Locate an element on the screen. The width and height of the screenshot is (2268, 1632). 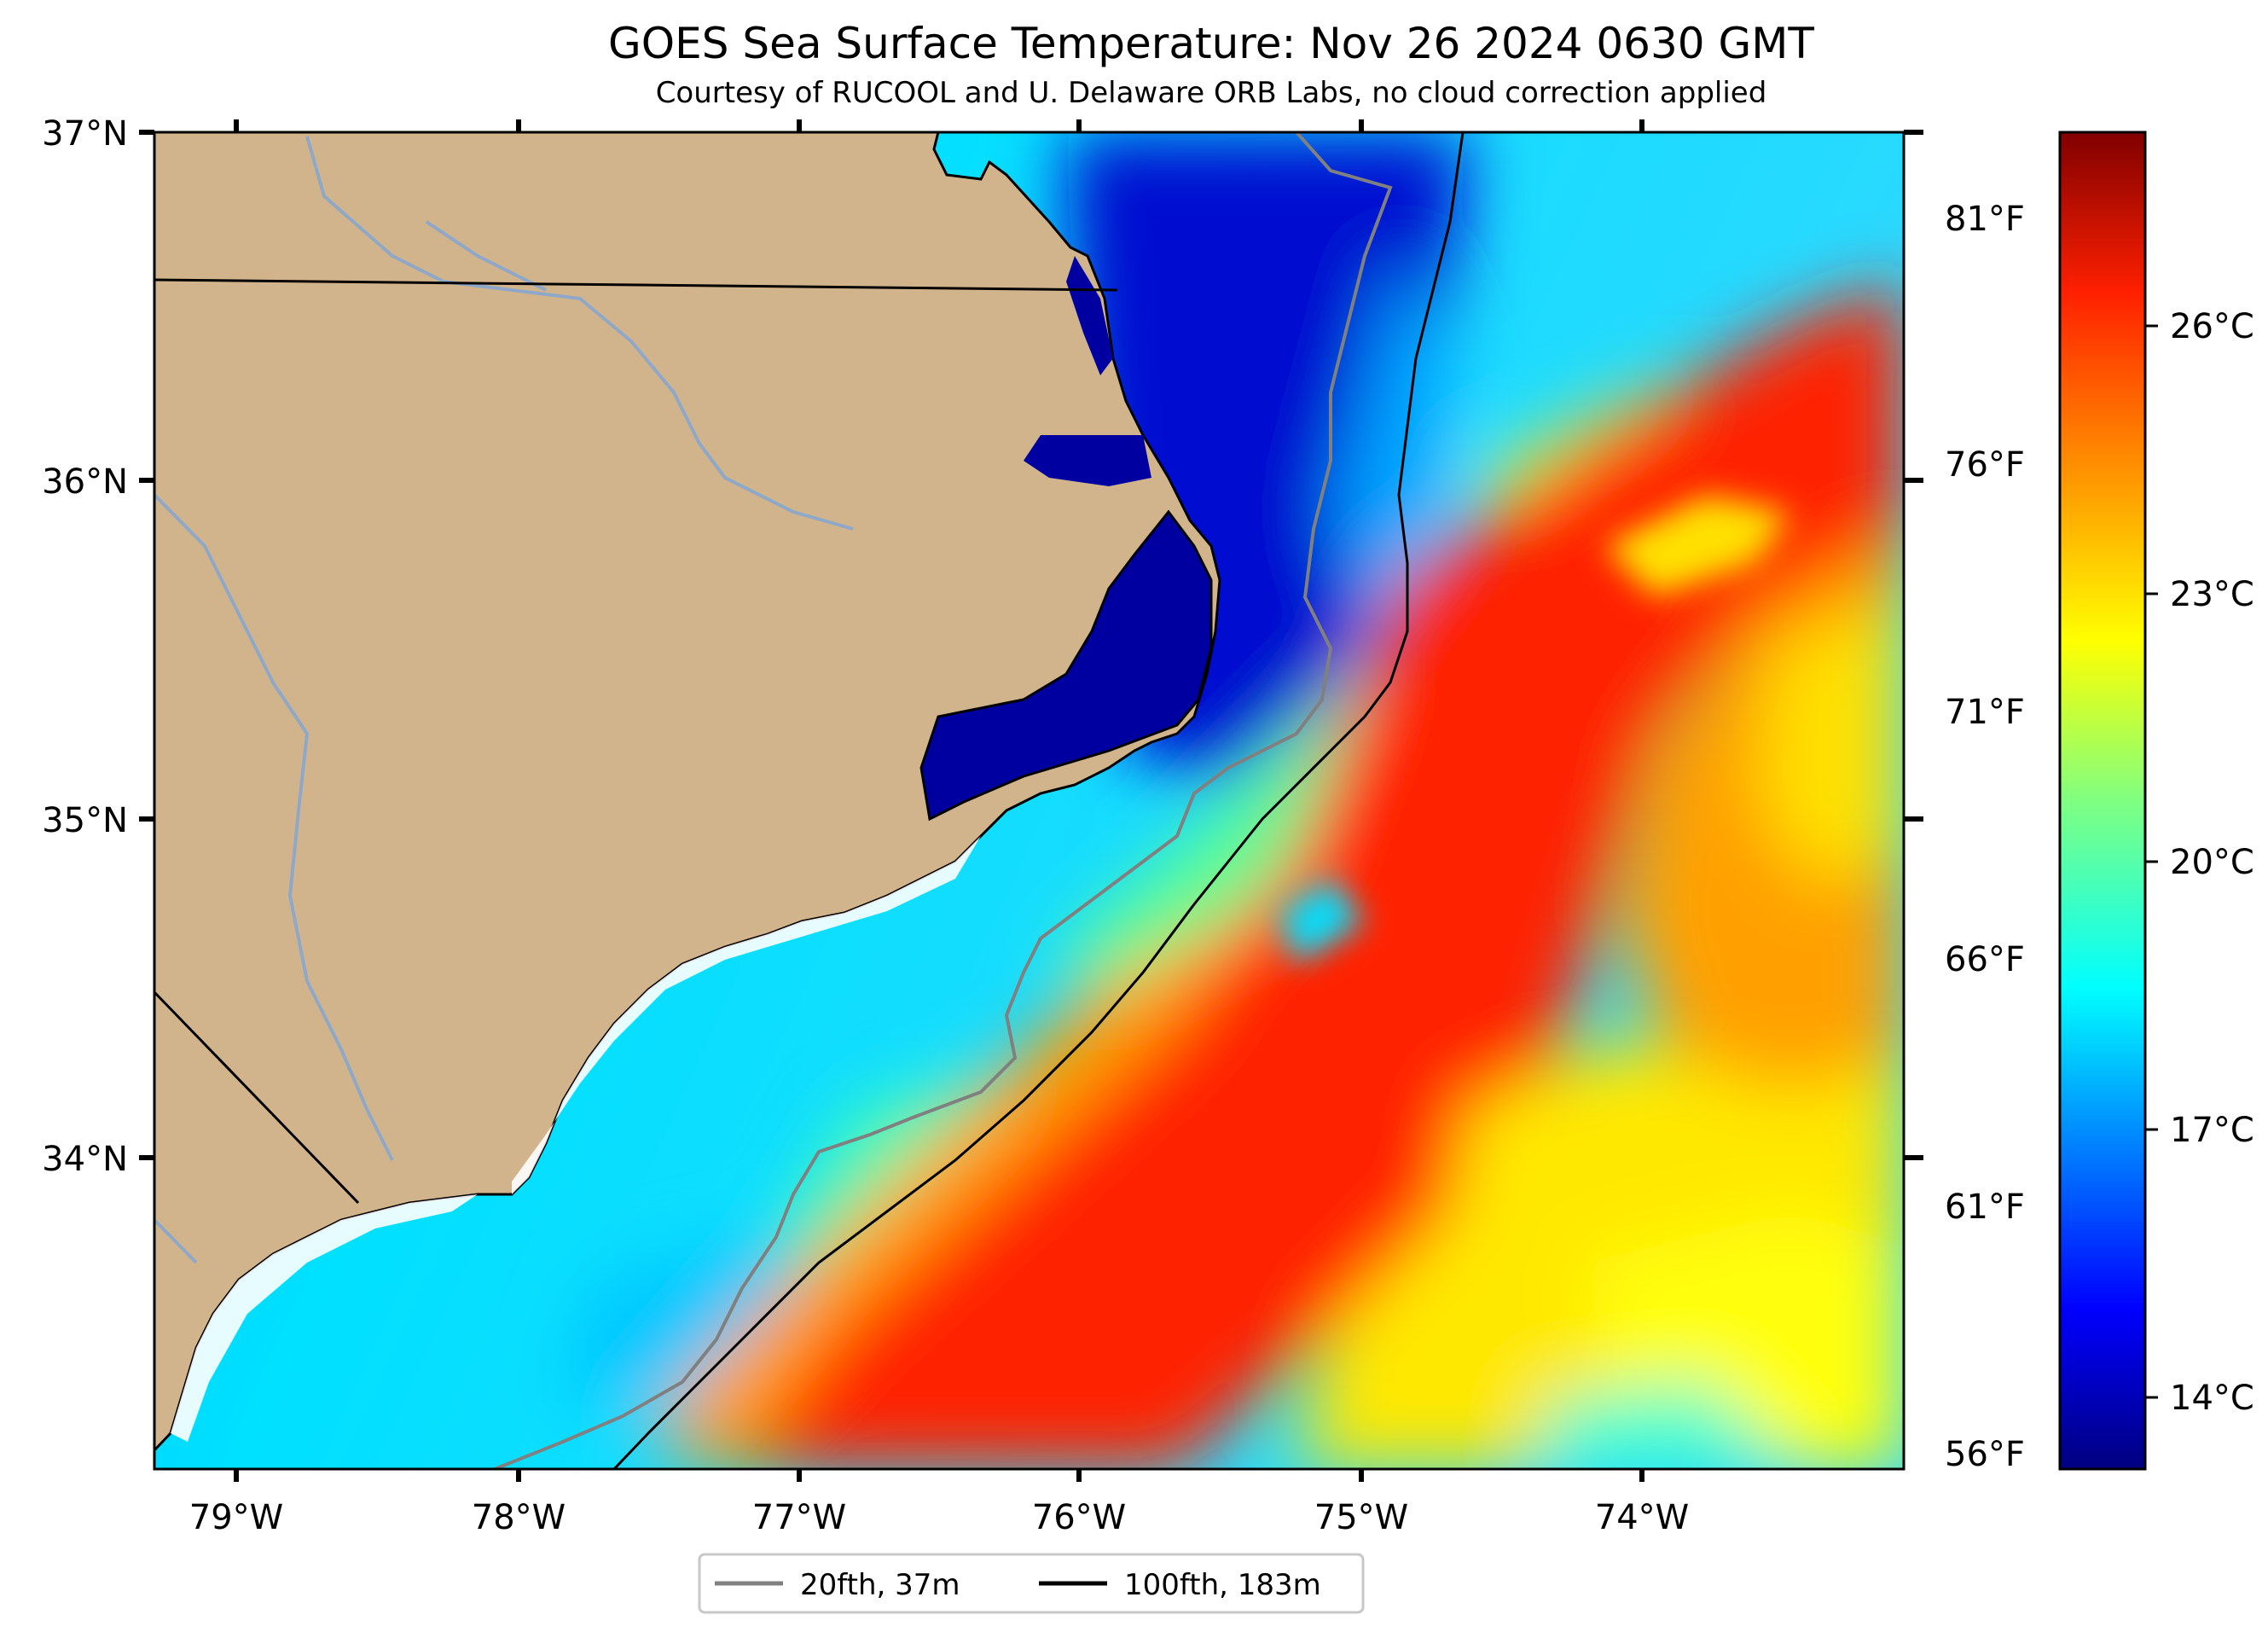
lon-label-79: 79°W is located at coordinates (236, 1517).